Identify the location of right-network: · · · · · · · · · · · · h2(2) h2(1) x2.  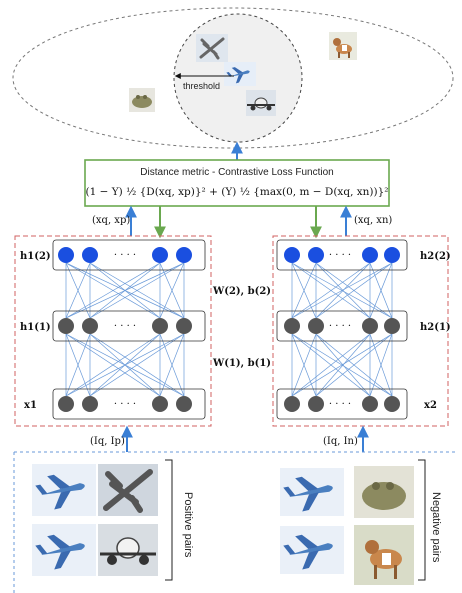
(361, 331).